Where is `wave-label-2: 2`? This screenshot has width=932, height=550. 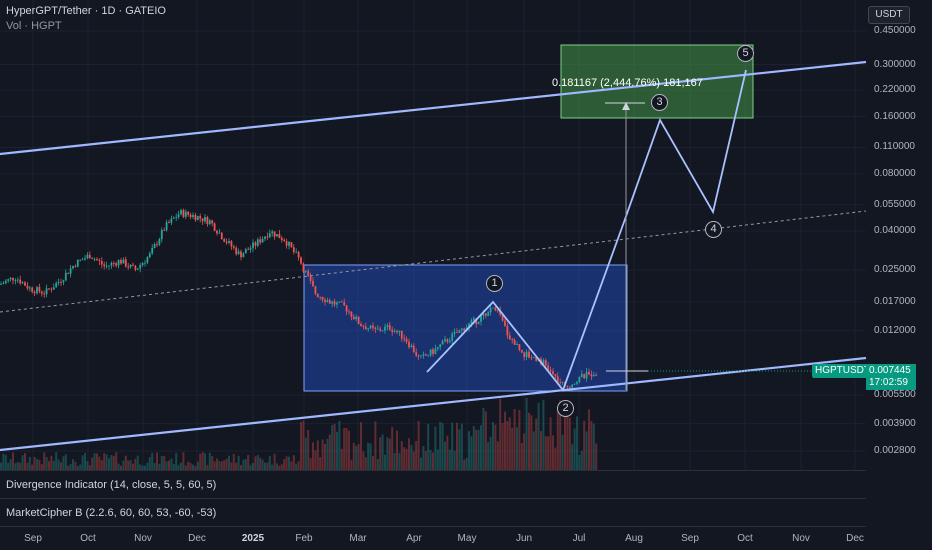 wave-label-2: 2 is located at coordinates (565, 408).